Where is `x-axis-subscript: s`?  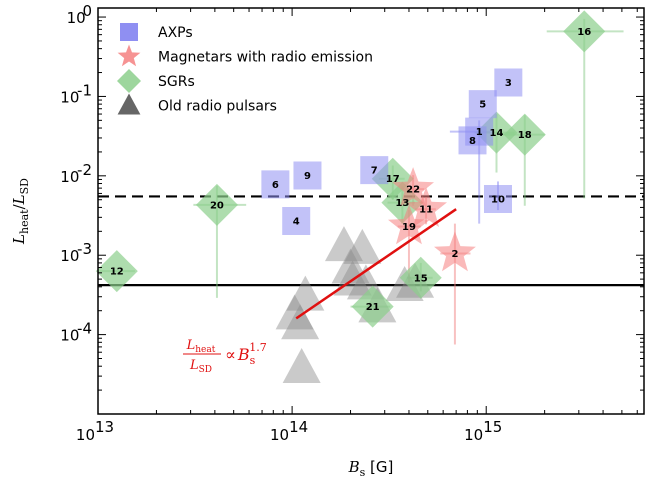
x-axis-subscript: s is located at coordinates (363, 472).